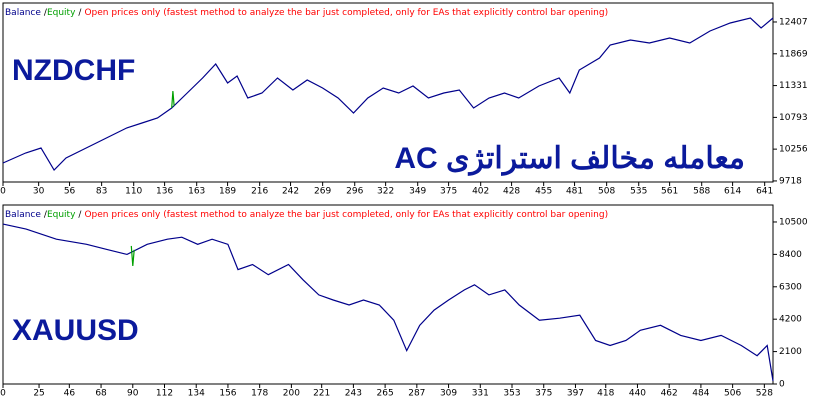  I want to click on x-tick-label: 535, so click(638, 192).